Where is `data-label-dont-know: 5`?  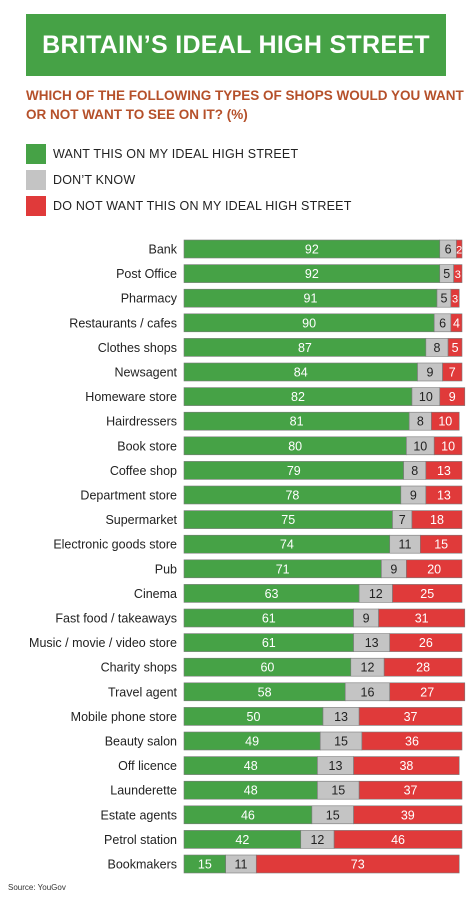
data-label-dont-know: 5 is located at coordinates (443, 299).